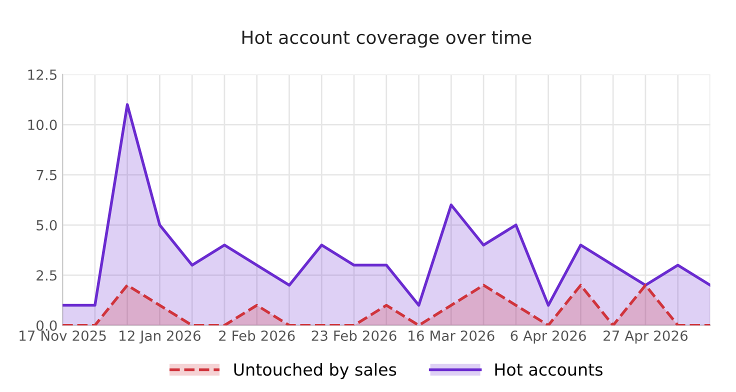 This screenshot has height=392, width=736. Describe the element at coordinates (46, 275) in the screenshot. I see `y-tick-label: 2.5` at that location.